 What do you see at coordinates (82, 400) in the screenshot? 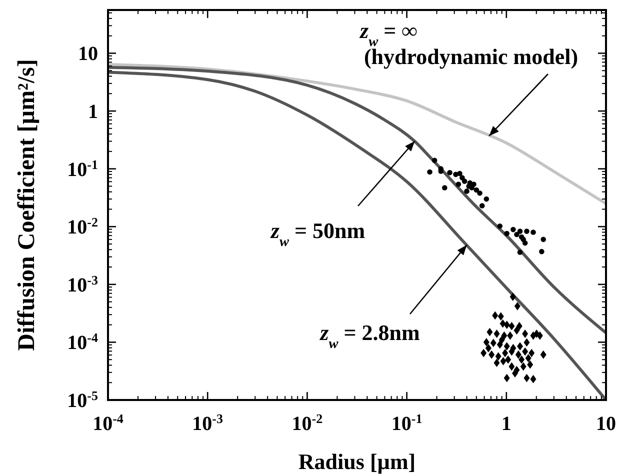
I see `y-tick-label: 10$^{-5}$` at bounding box center [82, 400].